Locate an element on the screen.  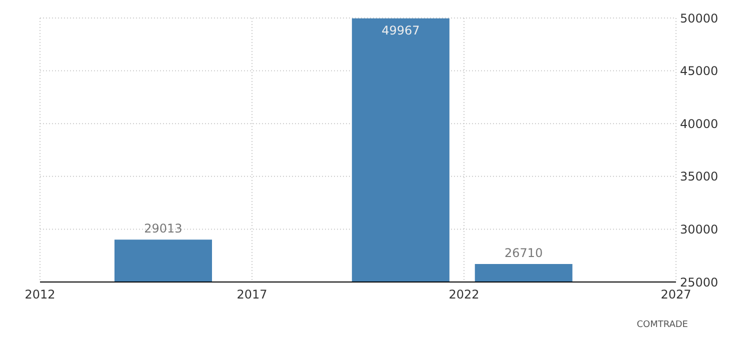
y-tick-label: 30000 is located at coordinates (699, 229).